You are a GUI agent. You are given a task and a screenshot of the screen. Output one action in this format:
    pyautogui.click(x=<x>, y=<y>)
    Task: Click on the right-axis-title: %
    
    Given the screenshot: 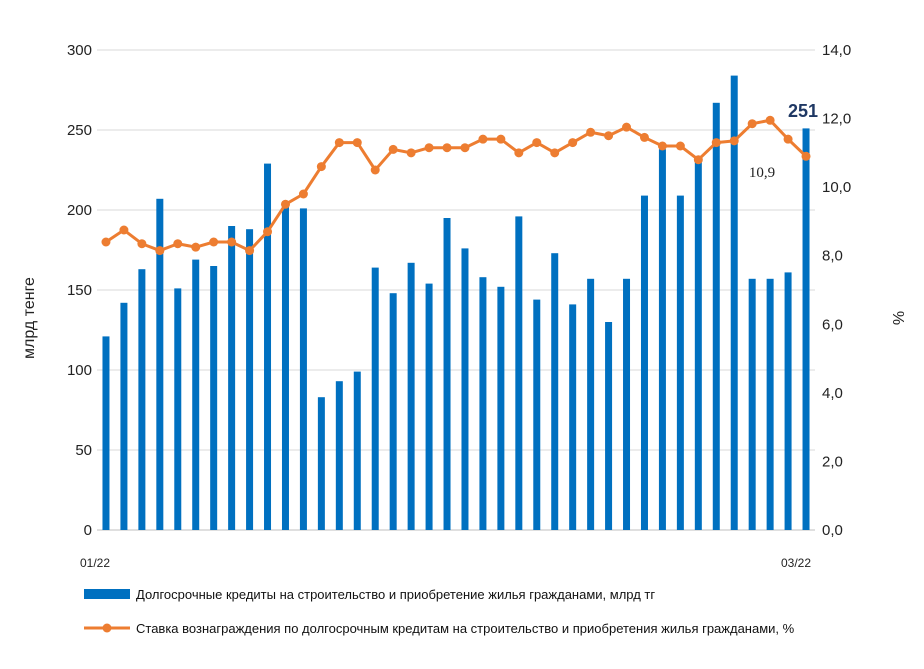 What is the action you would take?
    pyautogui.click(x=897, y=318)
    